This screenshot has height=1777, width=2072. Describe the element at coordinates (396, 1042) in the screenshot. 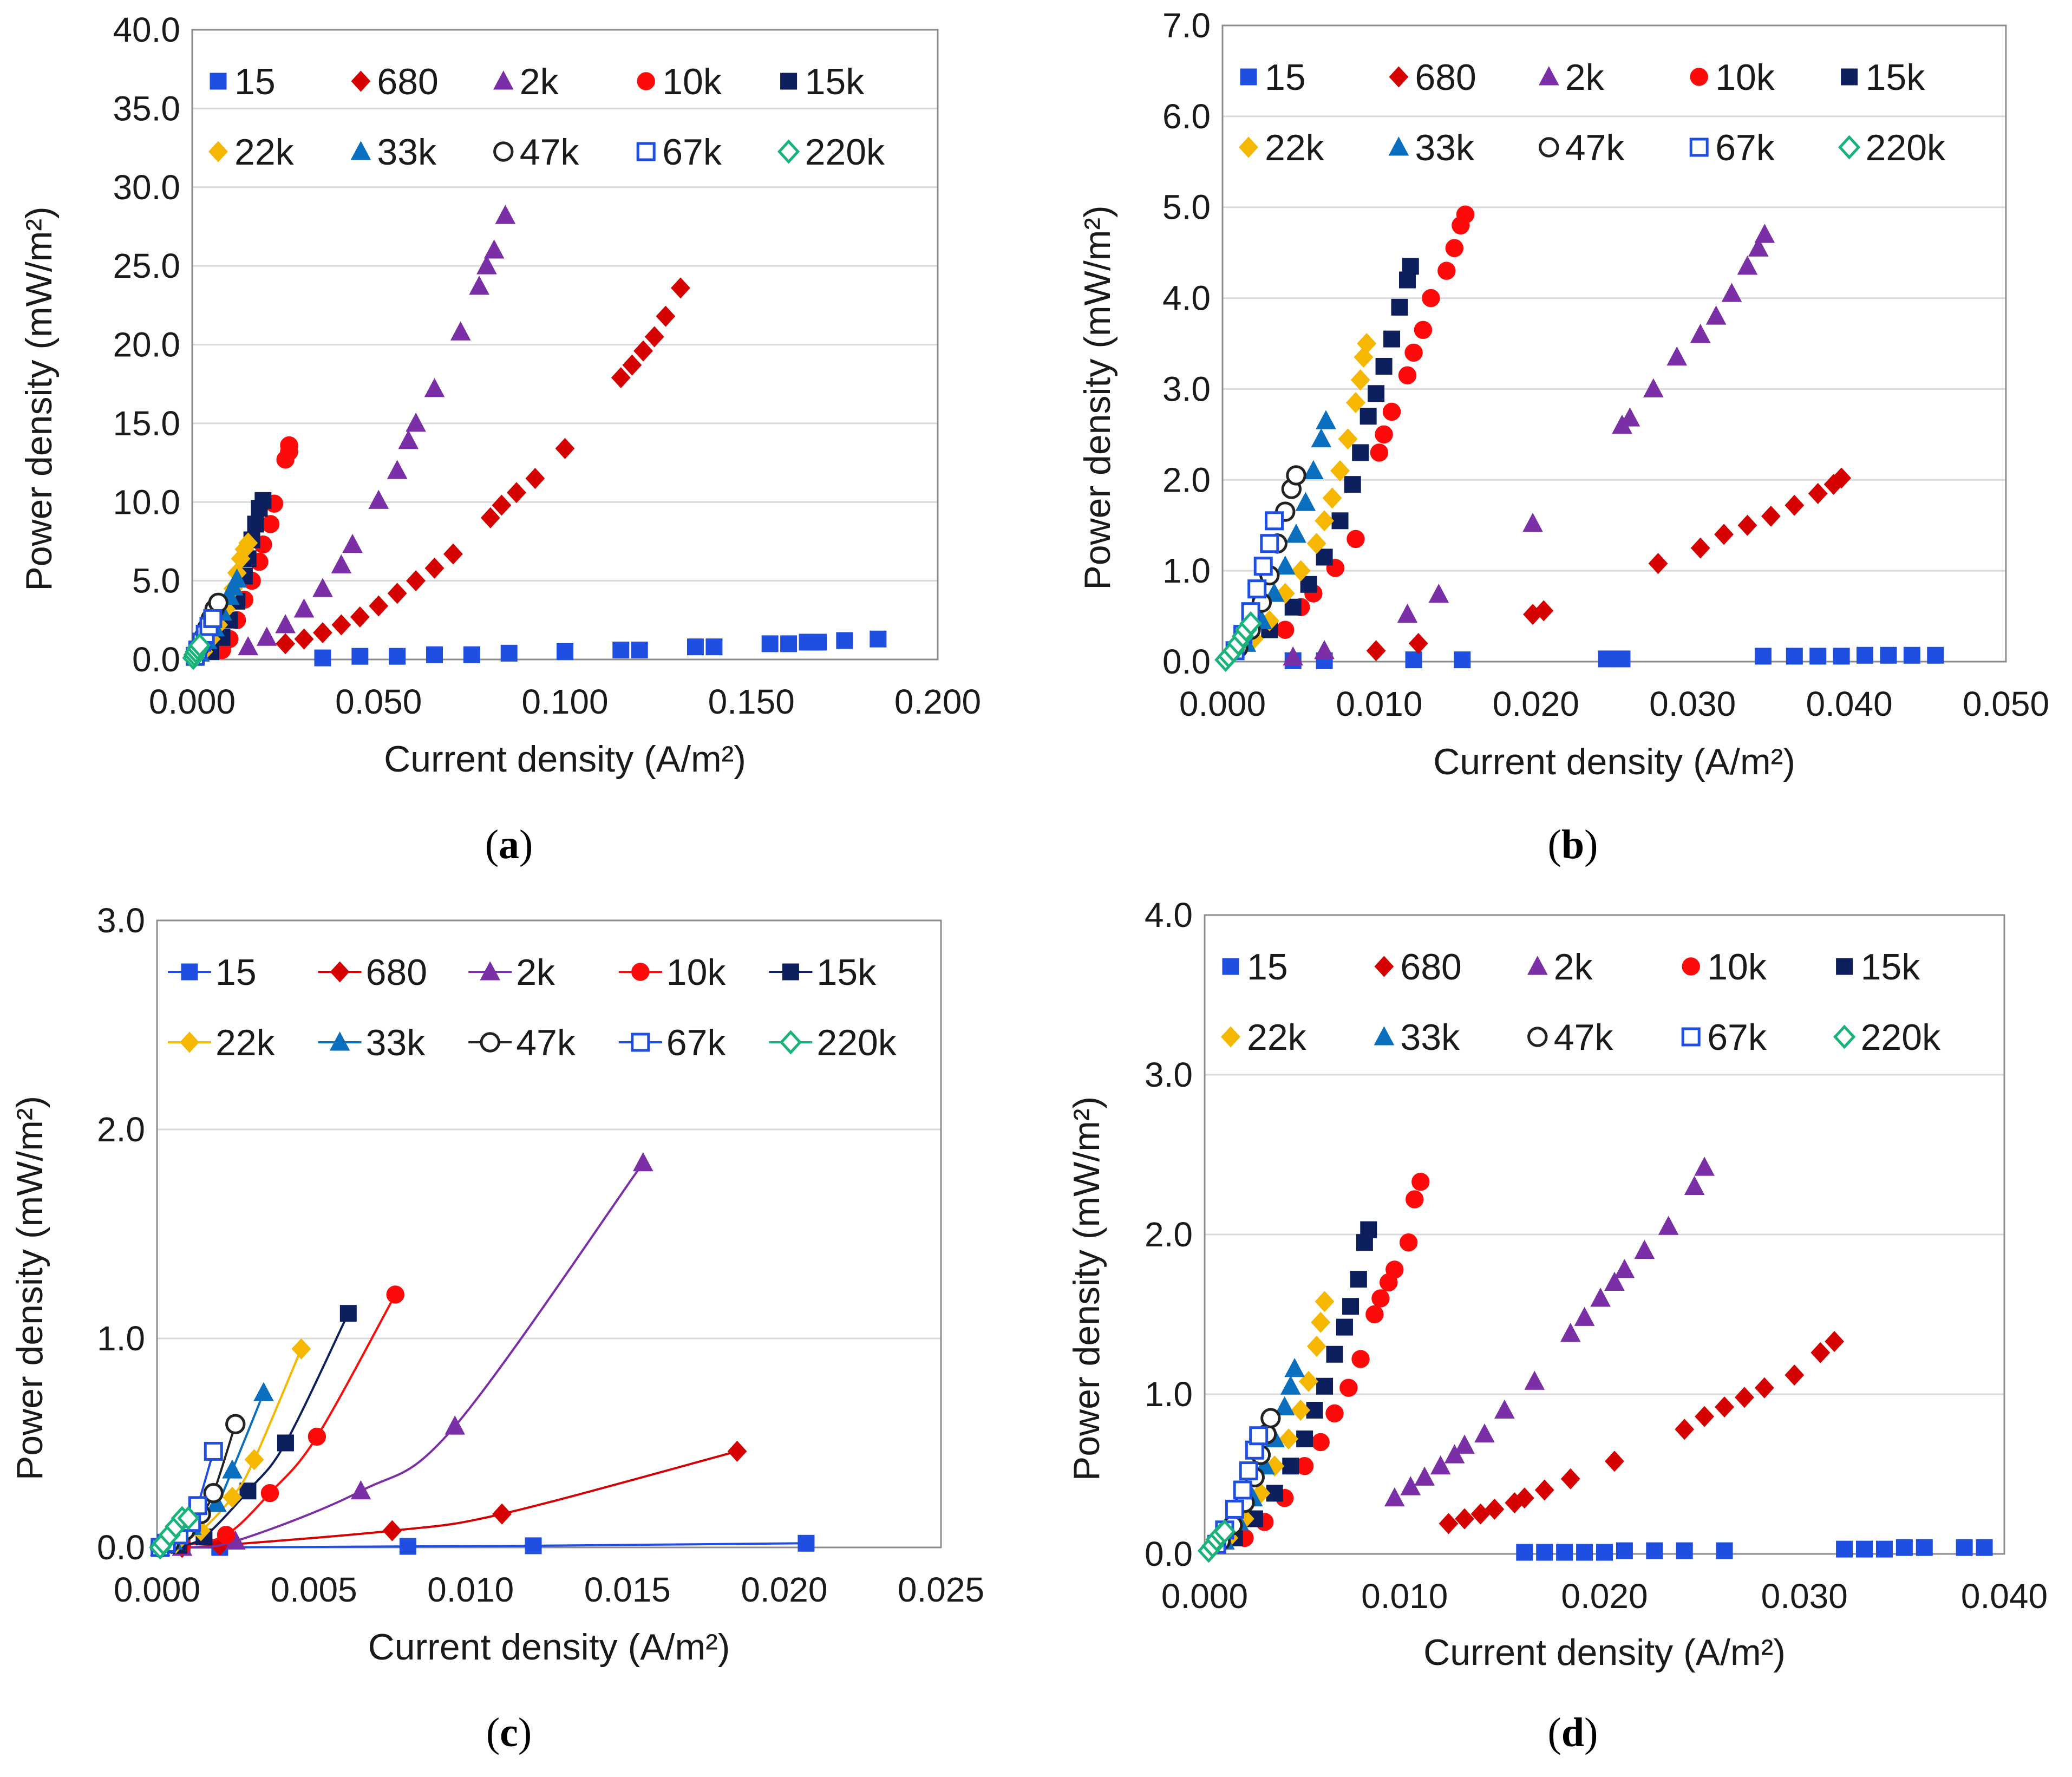

I see `legend-label: 33k` at that location.